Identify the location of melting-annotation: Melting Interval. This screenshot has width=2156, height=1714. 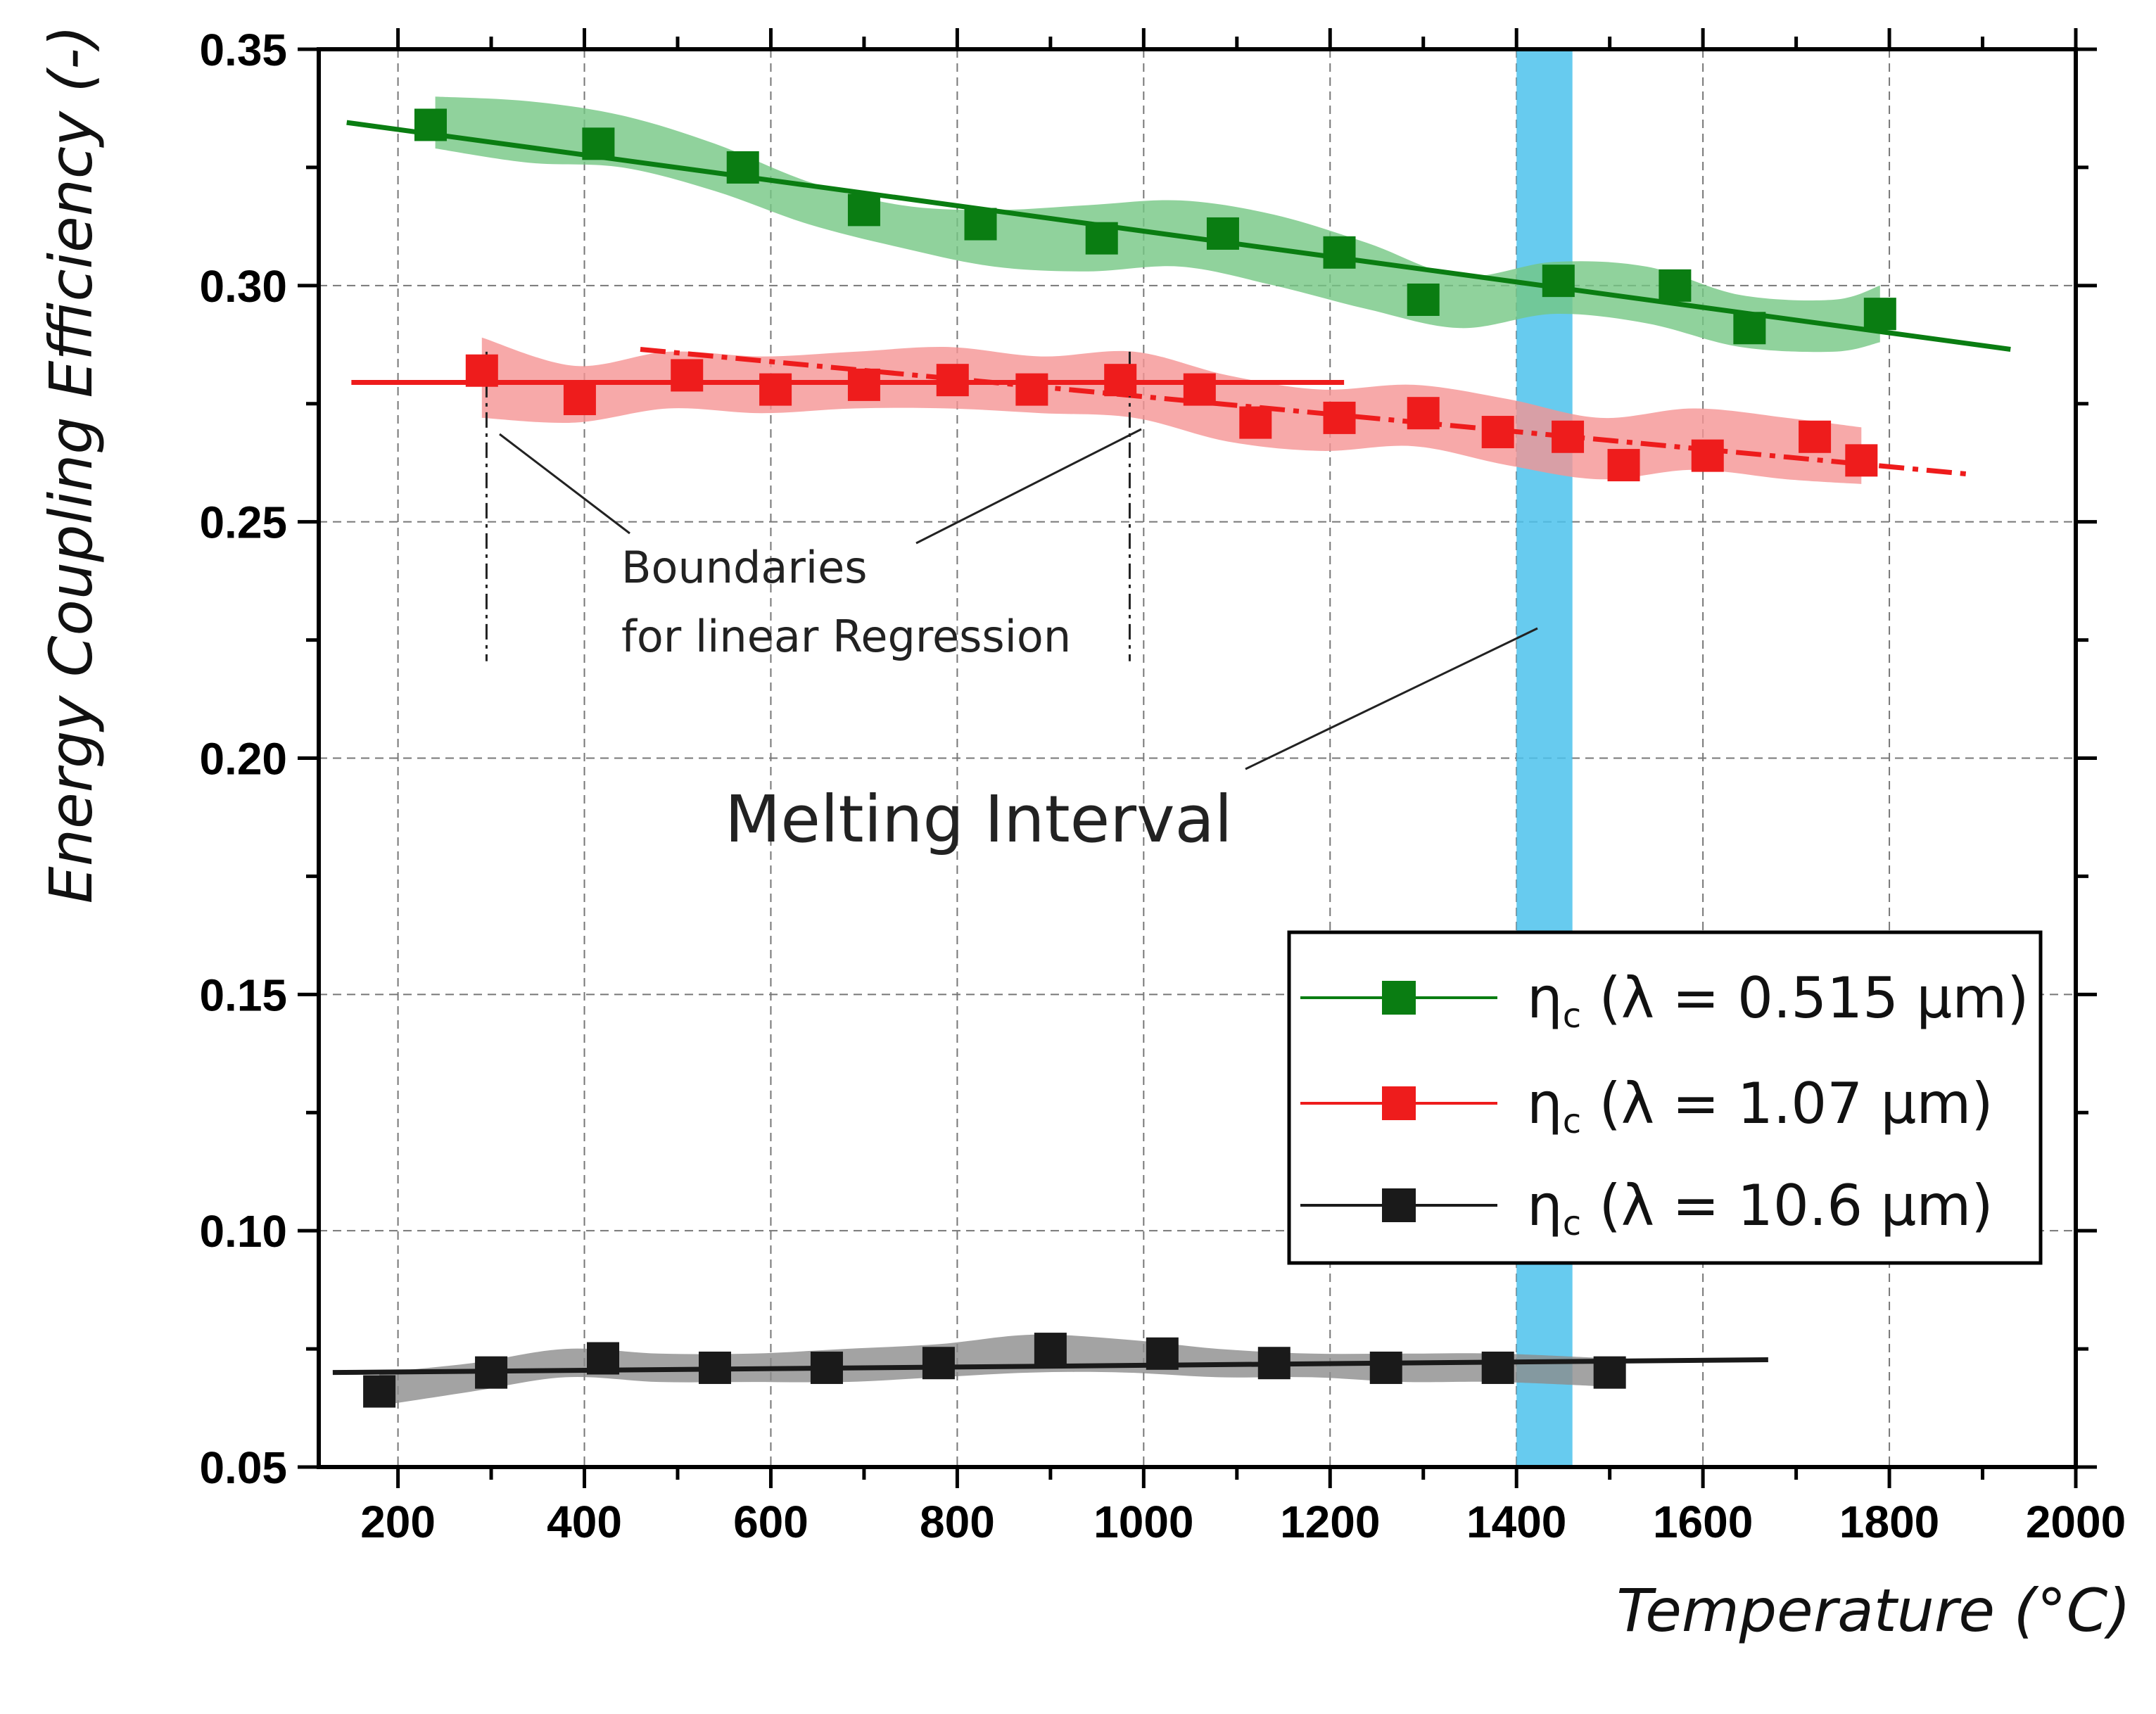
(1131, 742).